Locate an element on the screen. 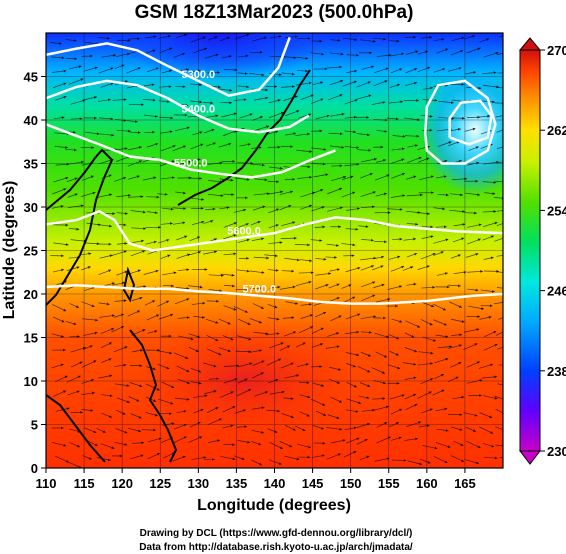 Image resolution: width=566 pixels, height=554 pixels. contour-label: 5500.0 is located at coordinates (191, 164).